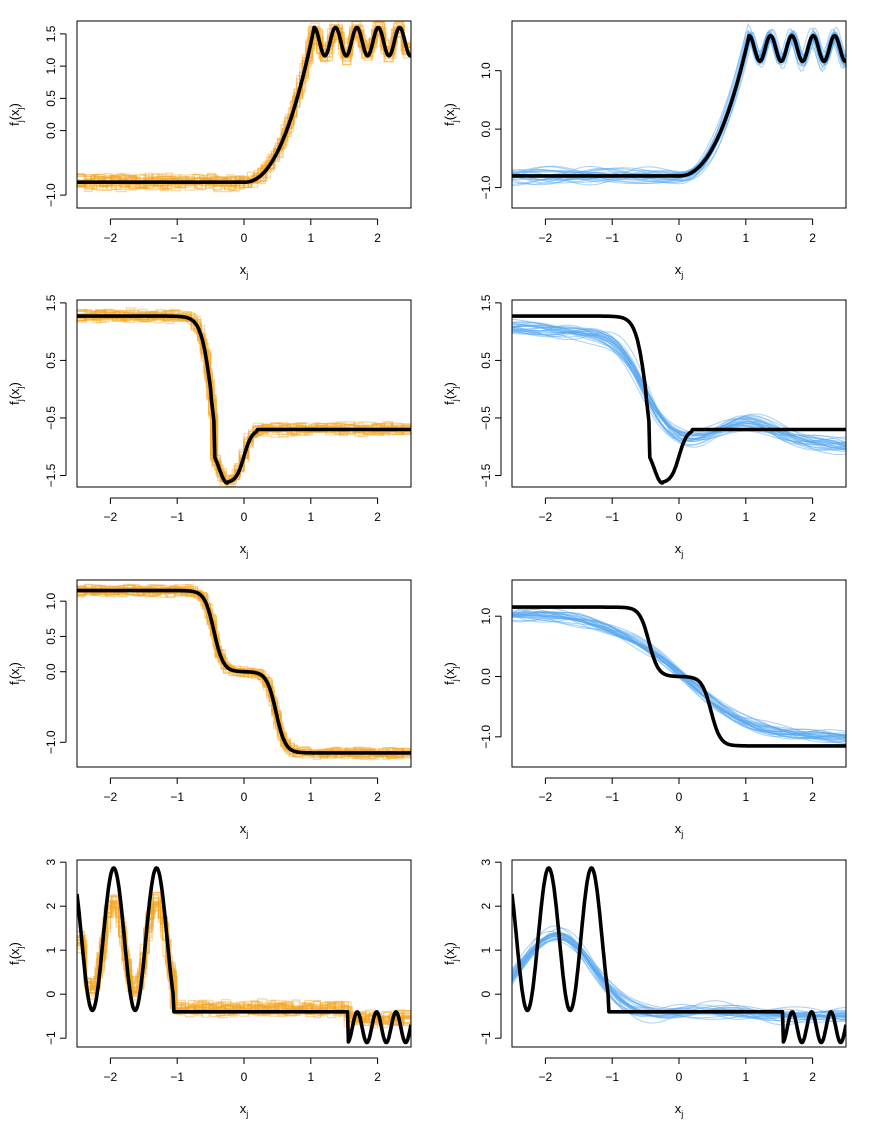 Image resolution: width=872 pixels, height=1121 pixels. What do you see at coordinates (486, 906) in the screenshot?
I see `y-tick-label: 2` at bounding box center [486, 906].